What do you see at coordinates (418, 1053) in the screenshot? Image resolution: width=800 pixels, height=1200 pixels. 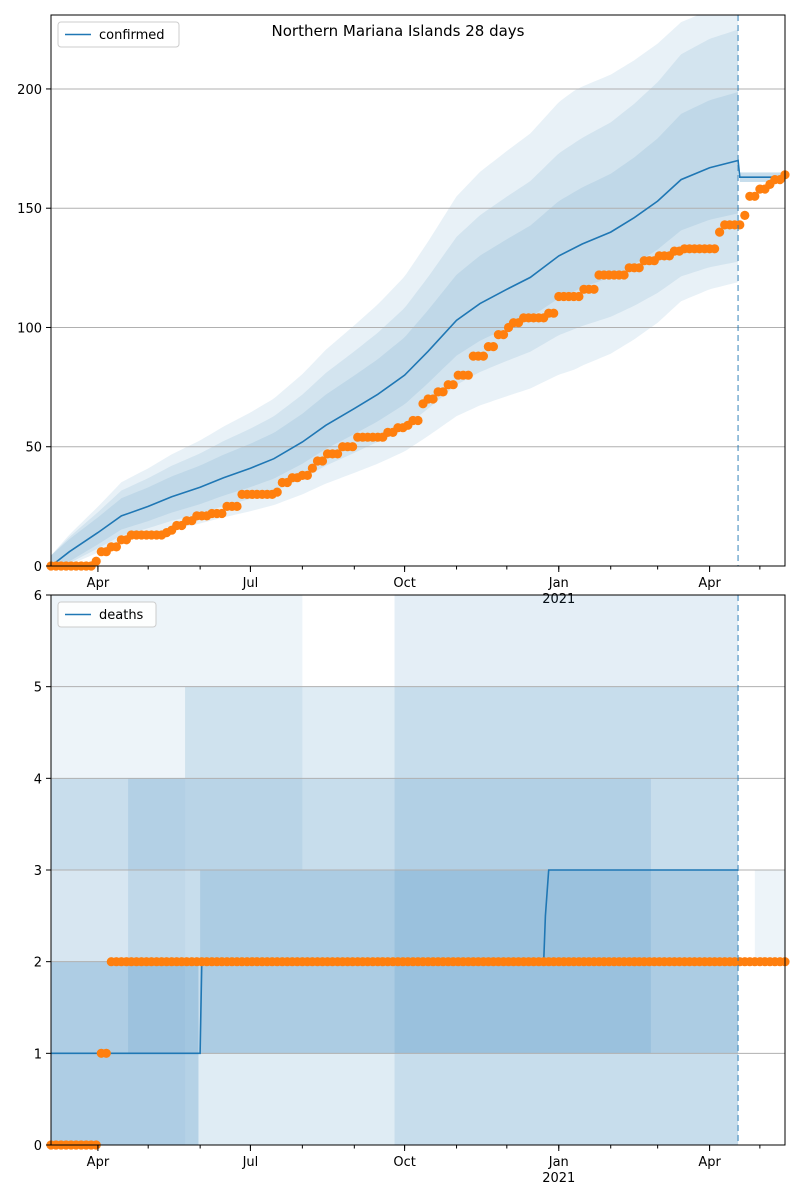 I see `deaths-observed-points` at bounding box center [418, 1053].